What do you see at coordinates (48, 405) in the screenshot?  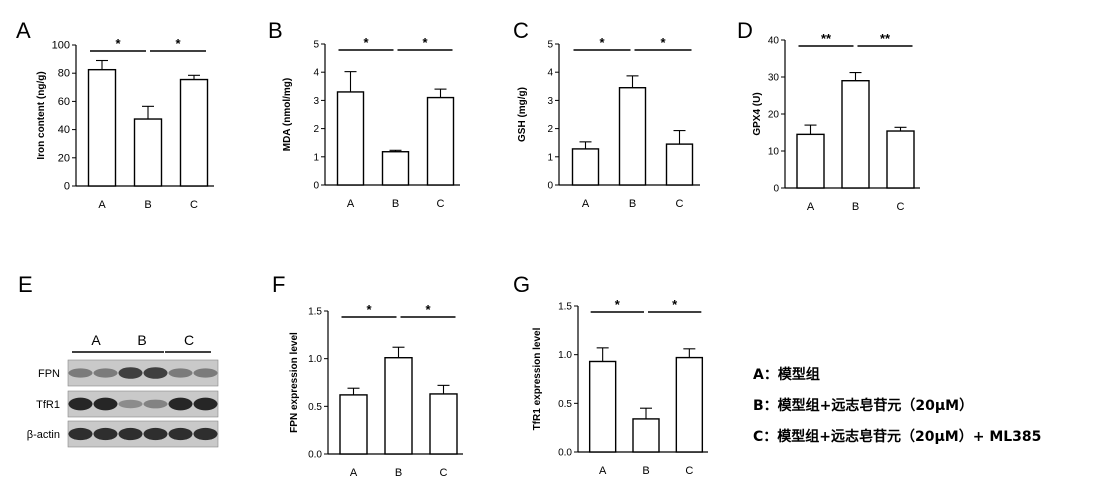 I see `blot-row-label: TfR1` at bounding box center [48, 405].